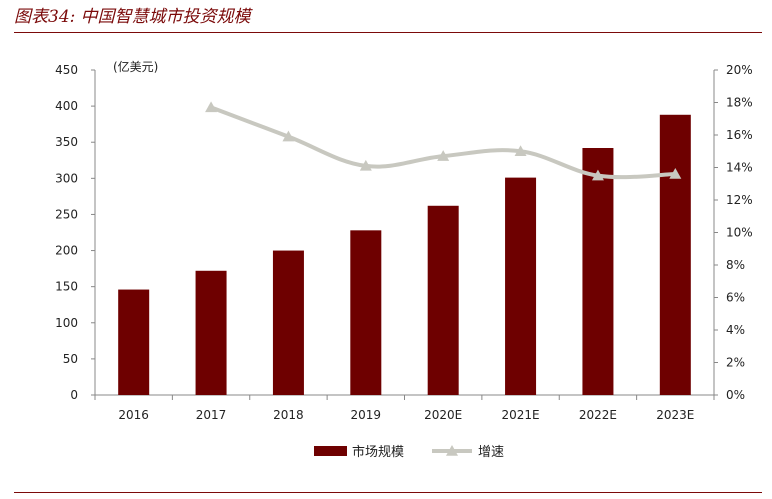 The height and width of the screenshot is (499, 772). I want to click on y-right-tick-label: 4%, so click(735, 330).